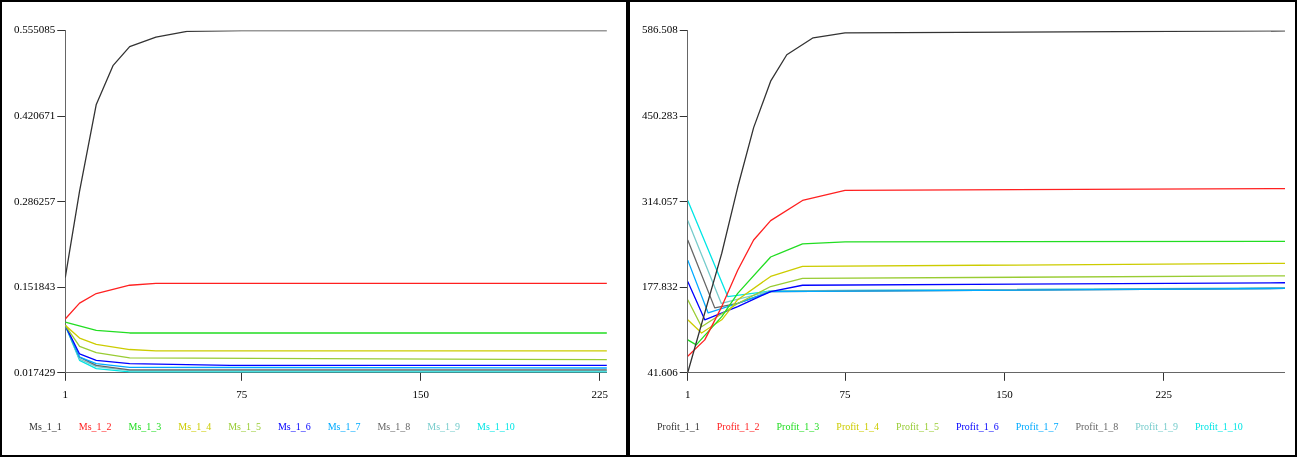 The image size is (1297, 459). I want to click on text: Profit_1_4, so click(858, 426).